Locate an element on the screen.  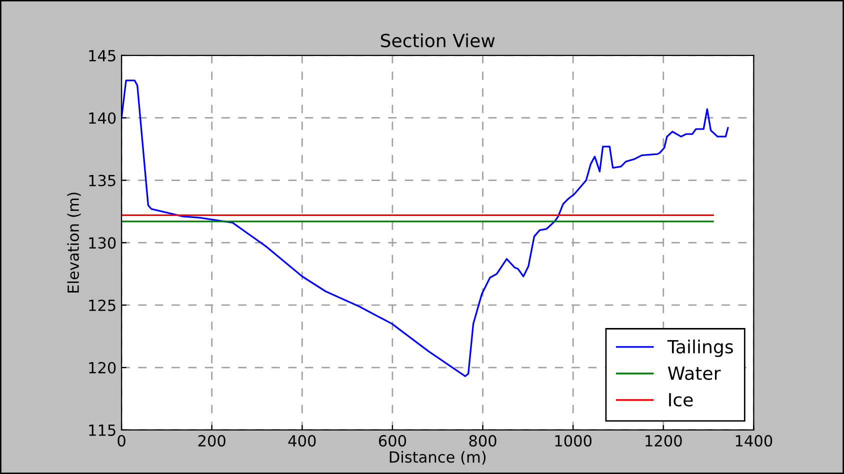
legend-label: Water is located at coordinates (694, 373).